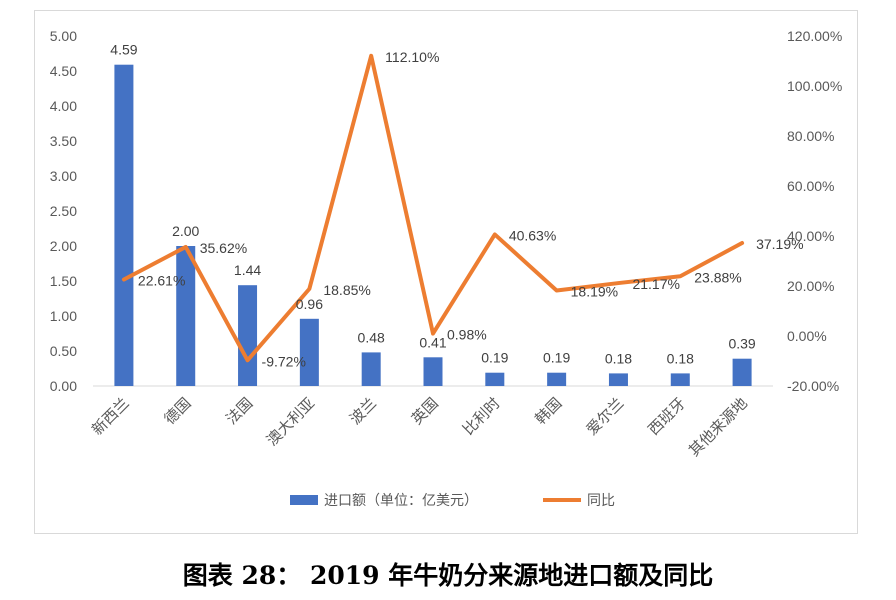 Image resolution: width=896 pixels, height=600 pixels. Describe the element at coordinates (605, 416) in the screenshot. I see `category-label: 爱尔兰` at that location.